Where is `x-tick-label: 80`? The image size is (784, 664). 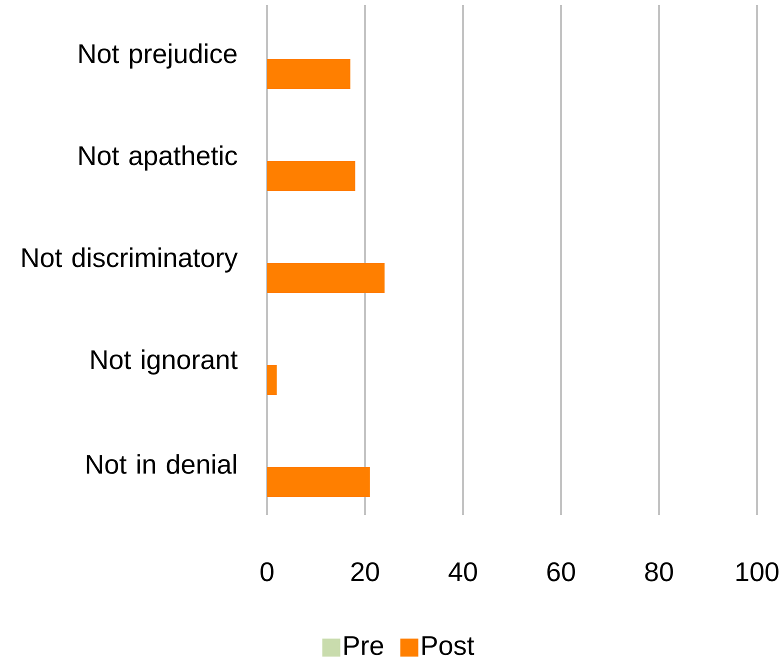 x-tick-label: 80 is located at coordinates (659, 572).